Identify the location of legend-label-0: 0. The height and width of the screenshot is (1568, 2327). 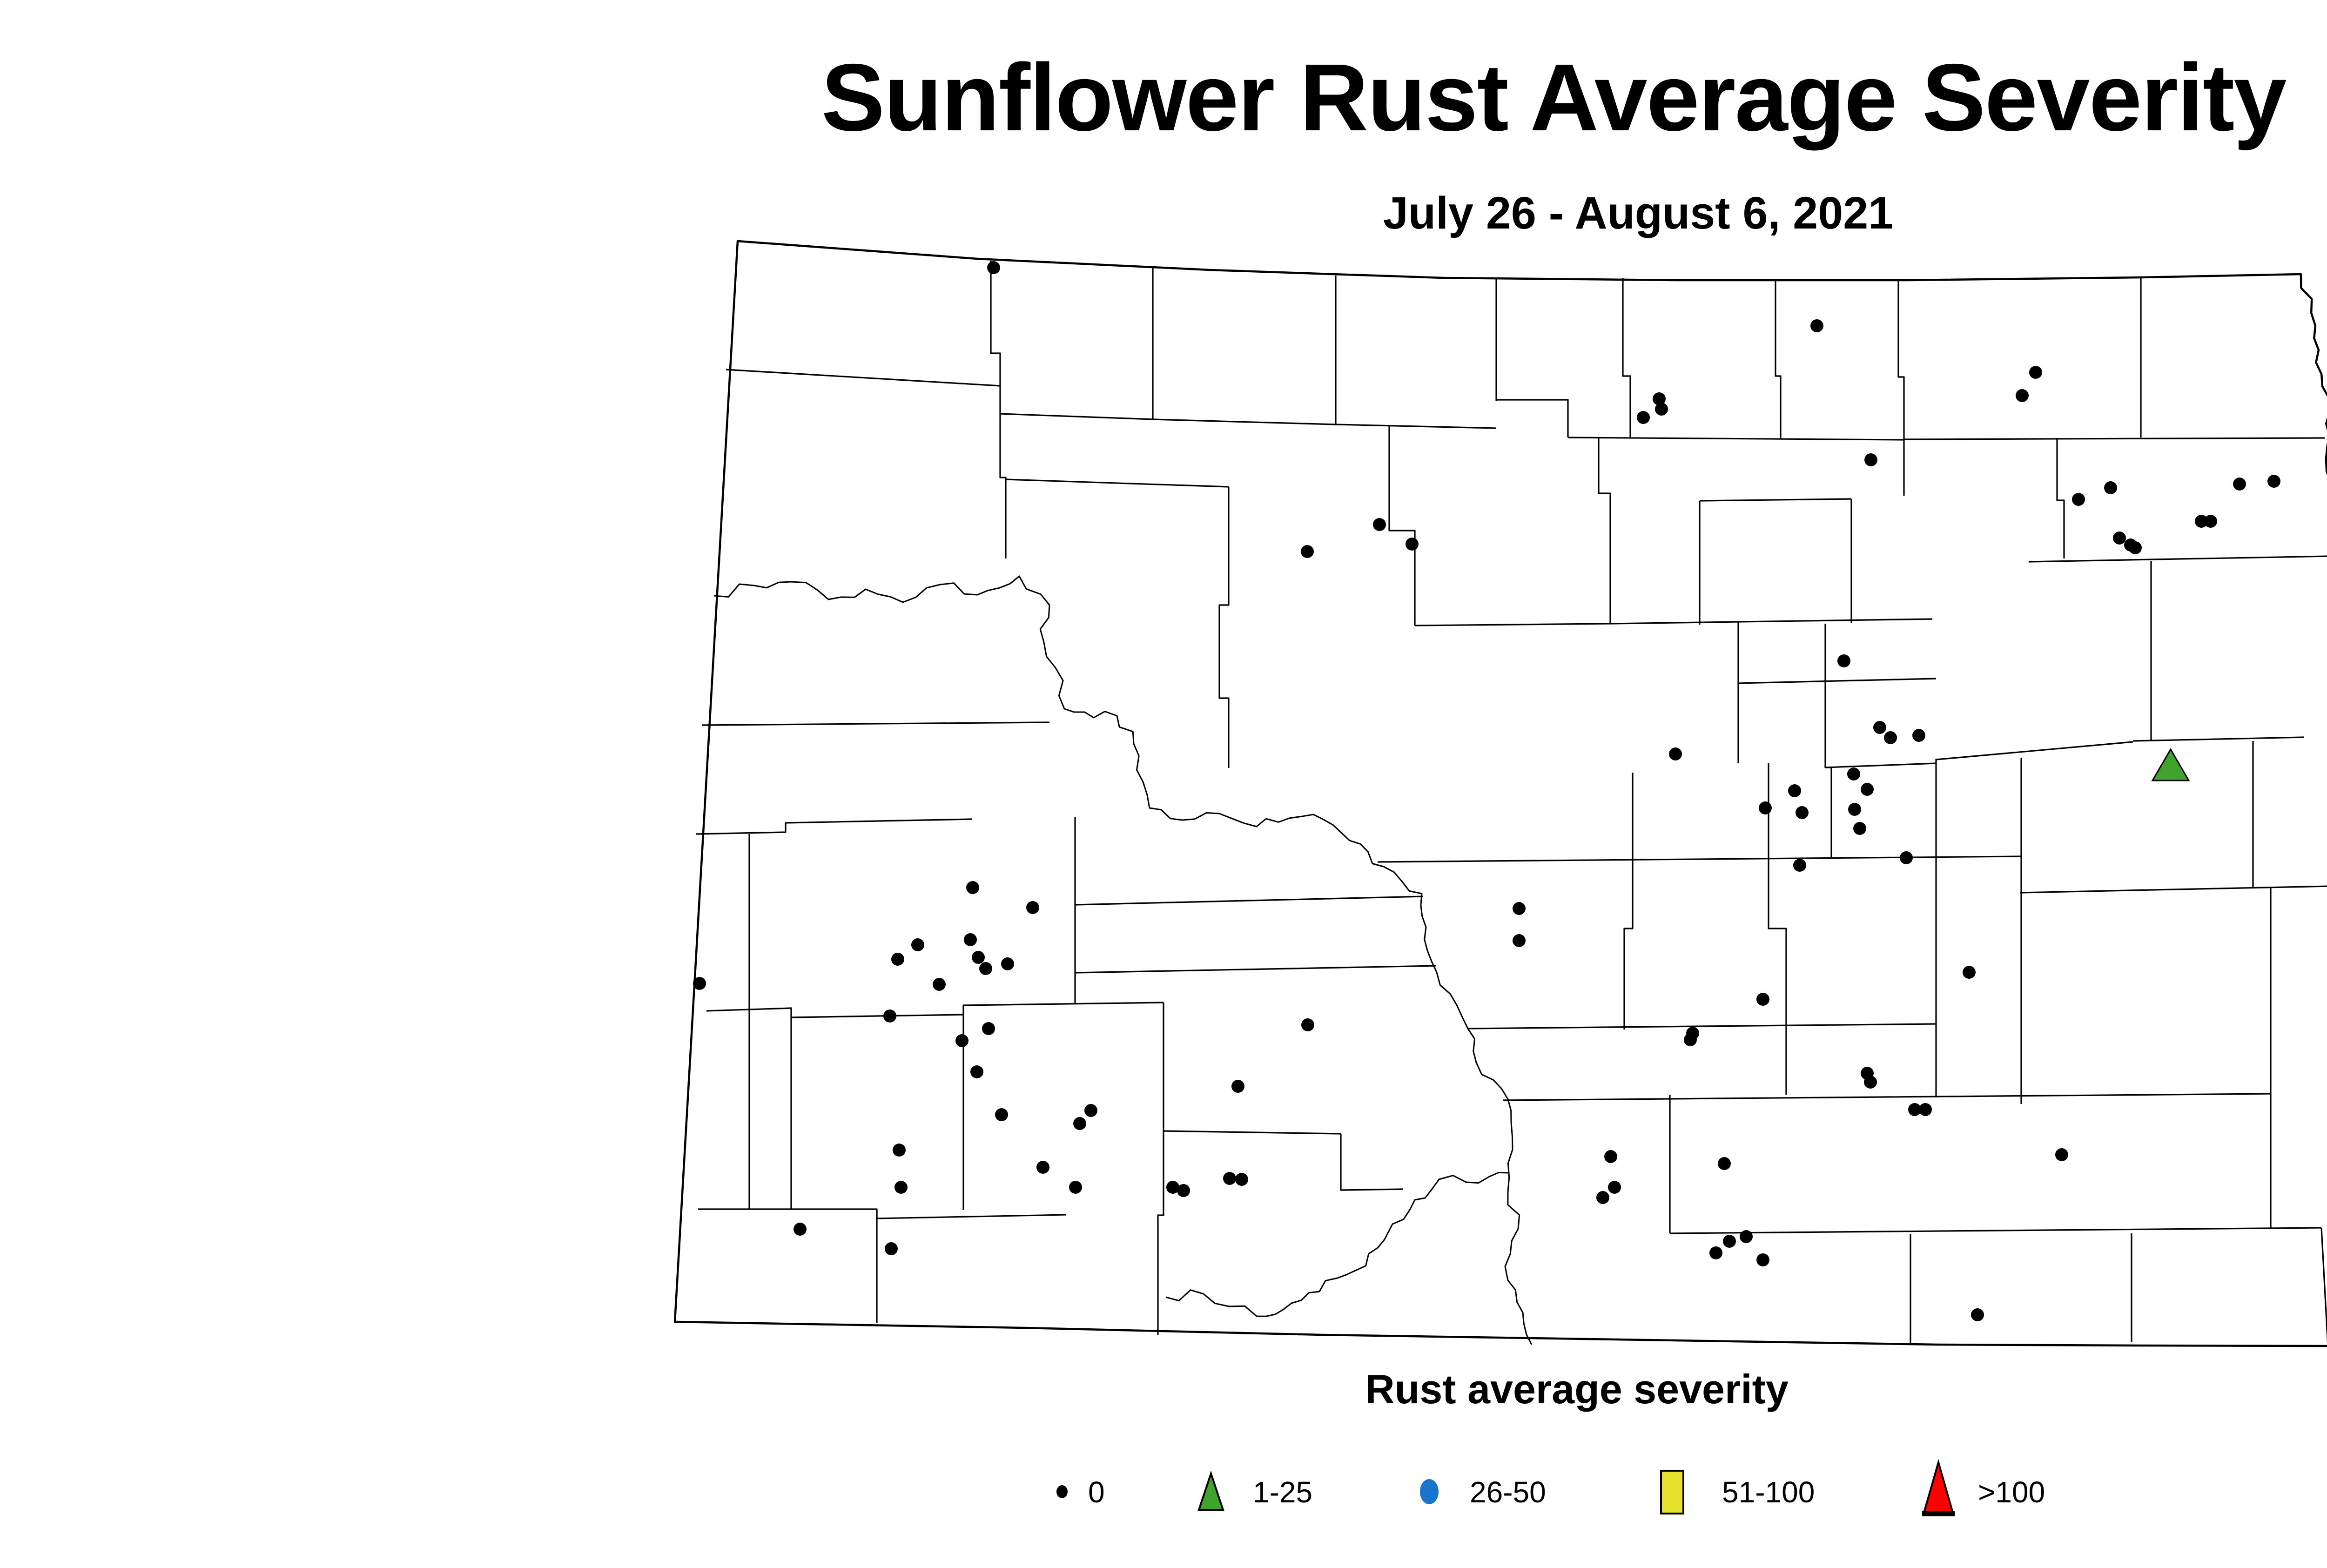
(1096, 1492).